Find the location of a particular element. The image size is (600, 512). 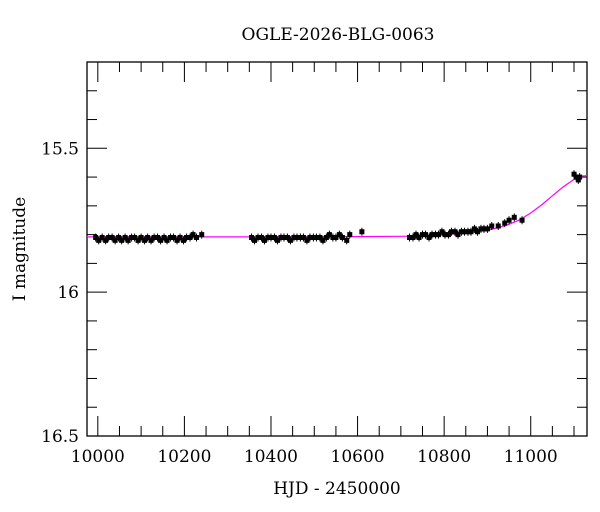

y-axis-tick-labels: 15.5 16 16.5 is located at coordinates (60, 293).